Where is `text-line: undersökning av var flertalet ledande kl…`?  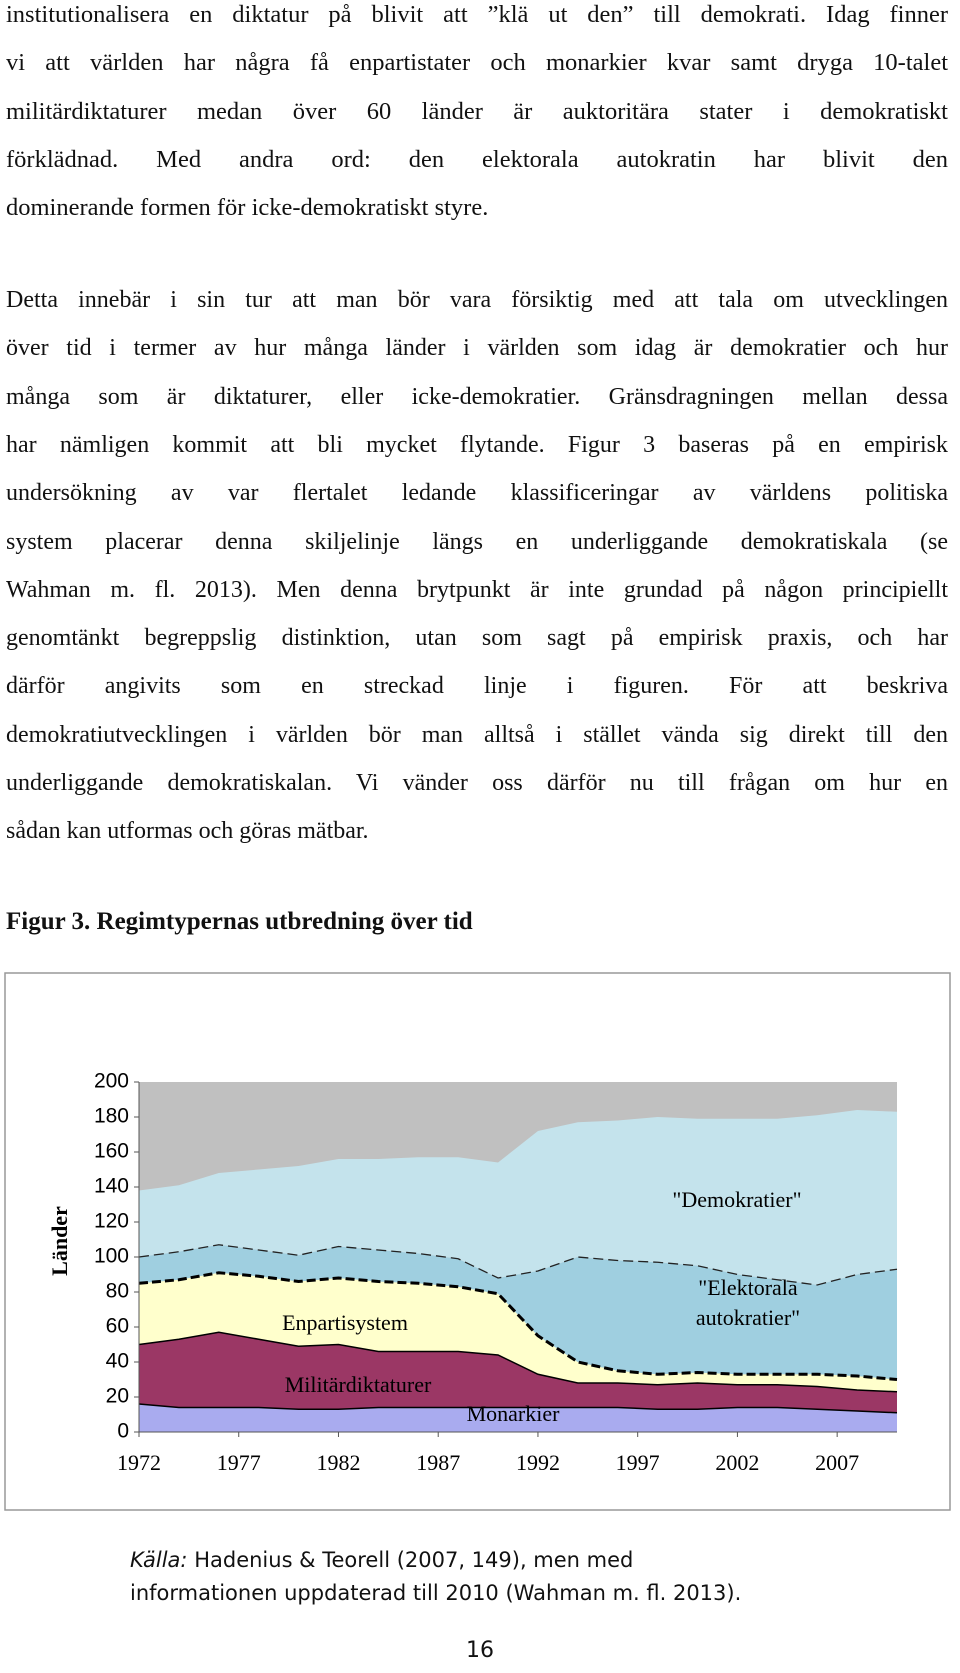
text-line: undersökning av var flertalet ledande kl… is located at coordinates (477, 493).